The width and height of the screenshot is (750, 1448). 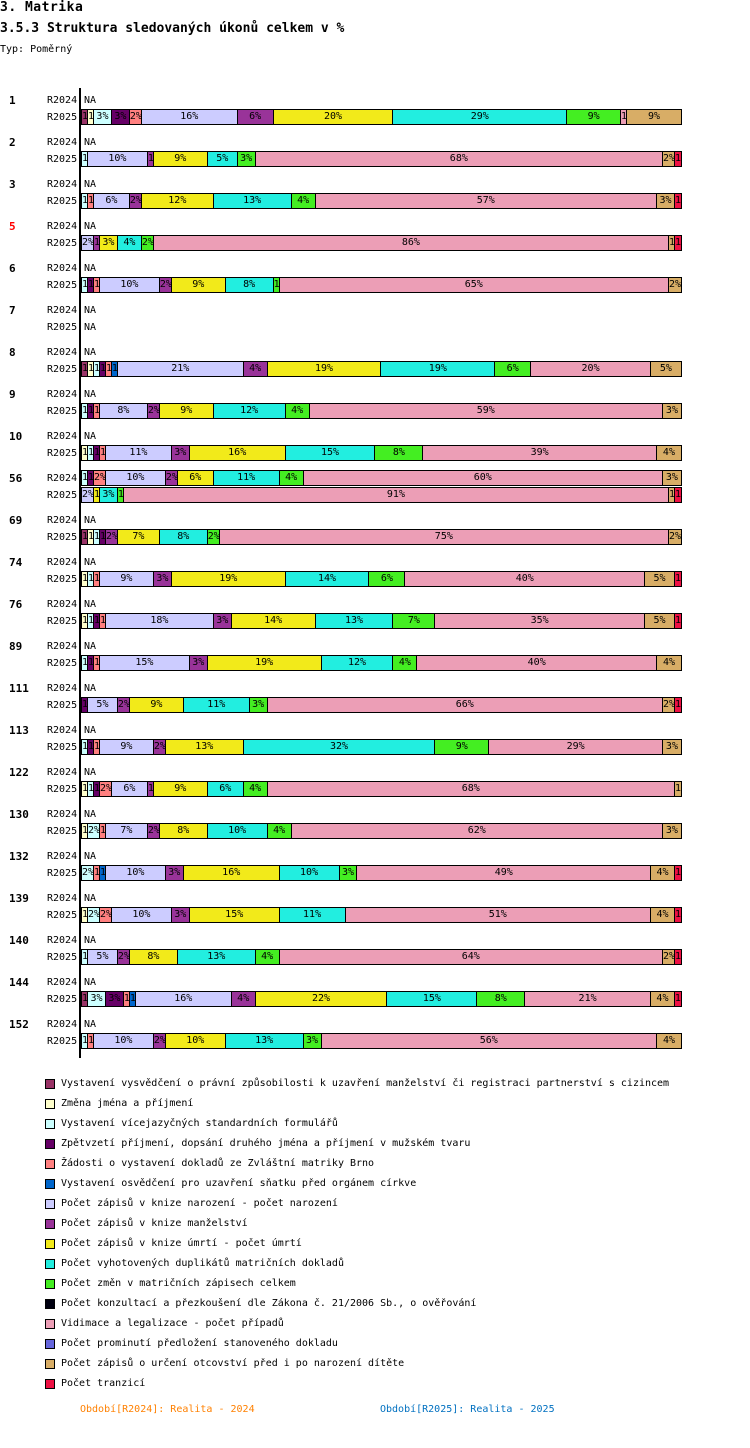 What do you see at coordinates (381, 243) in the screenshot?
I see `stacked-bar: 2%1%3%4%2%86%1%1%` at bounding box center [381, 243].